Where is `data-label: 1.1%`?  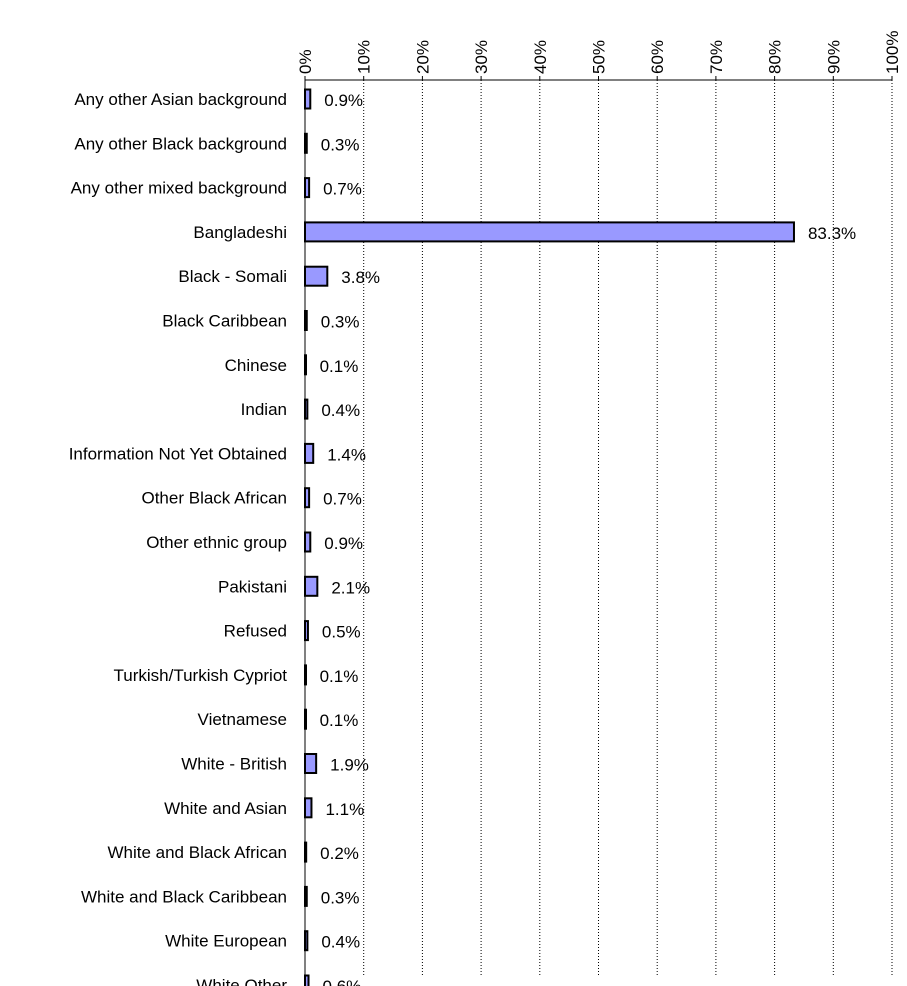
data-label: 1.1% is located at coordinates (344, 809).